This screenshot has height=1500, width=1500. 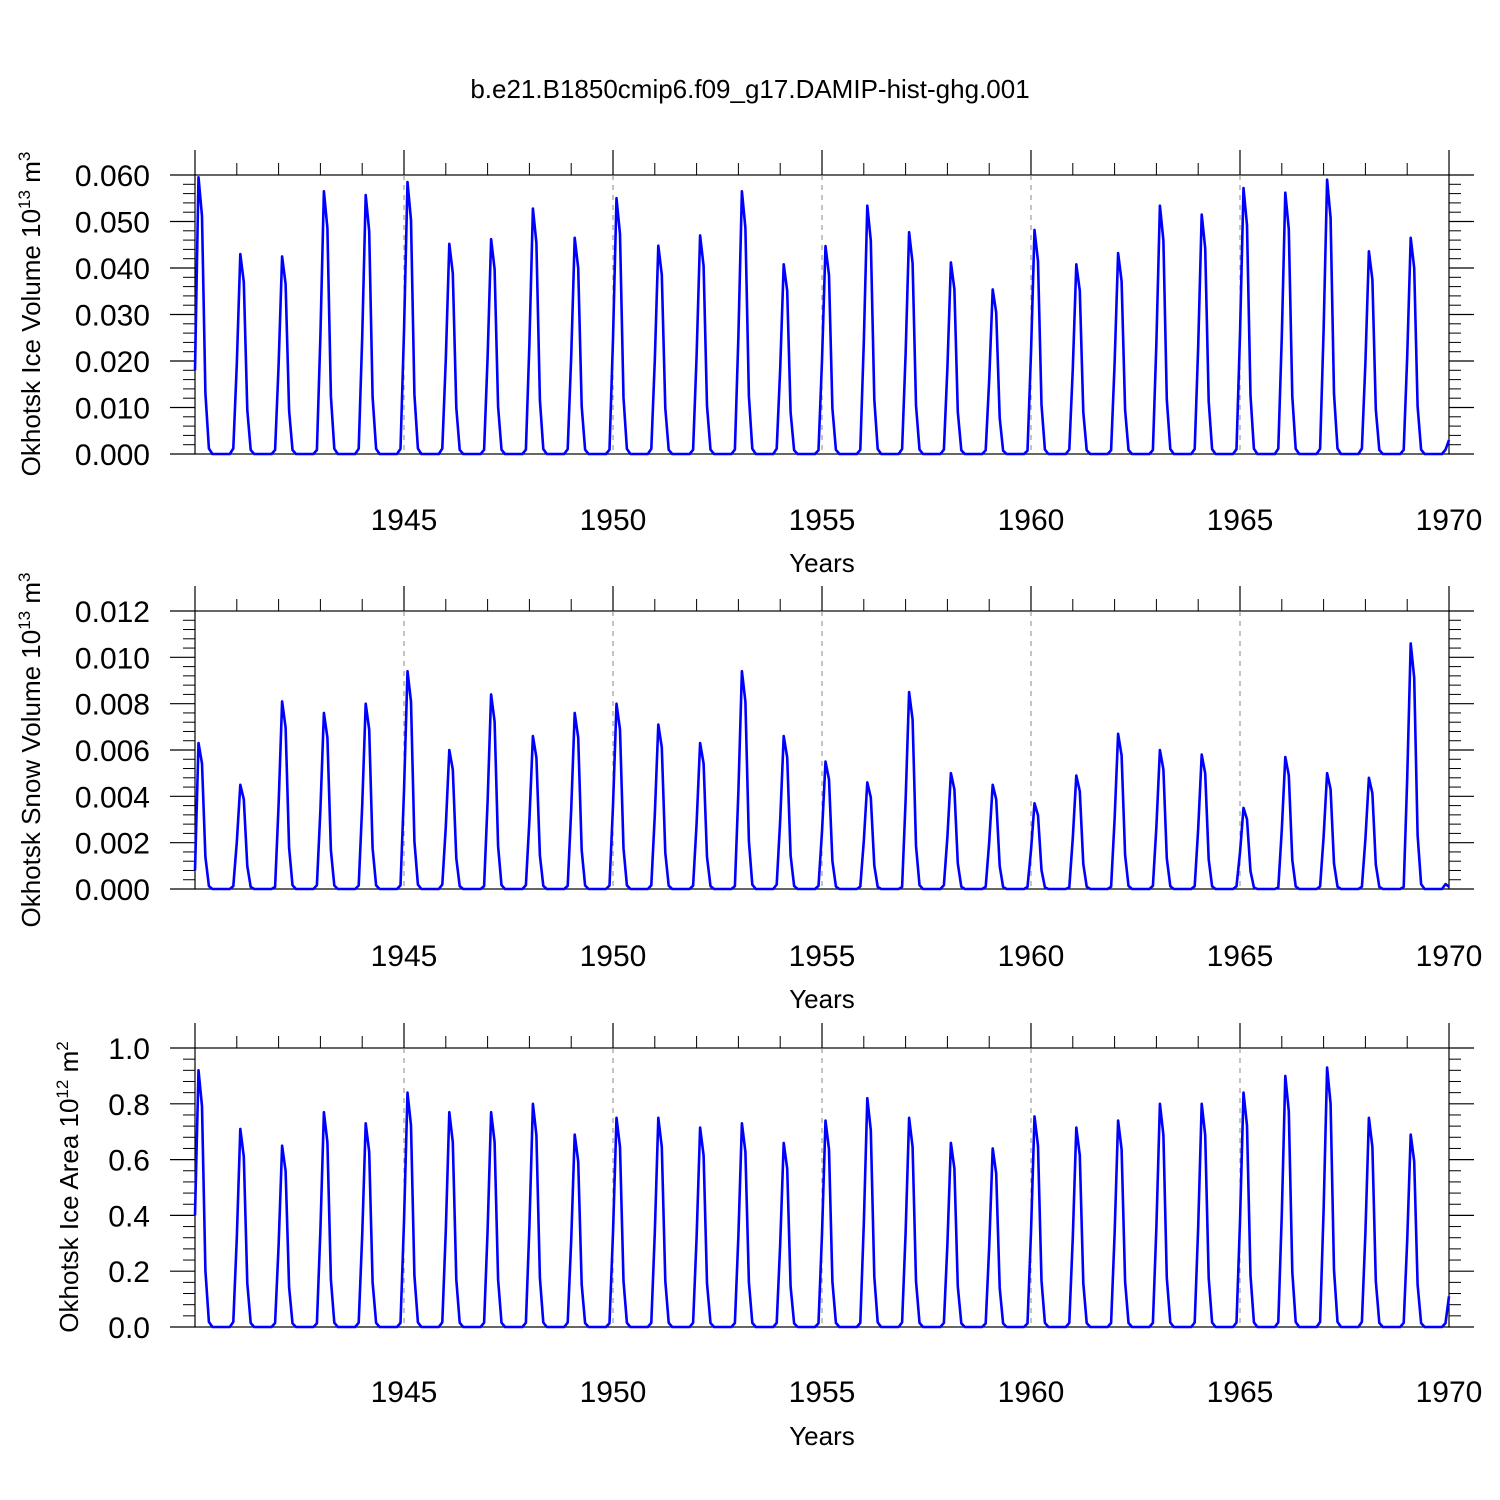 I want to click on y-tick-label: 1.0, so click(x=129, y=1049).